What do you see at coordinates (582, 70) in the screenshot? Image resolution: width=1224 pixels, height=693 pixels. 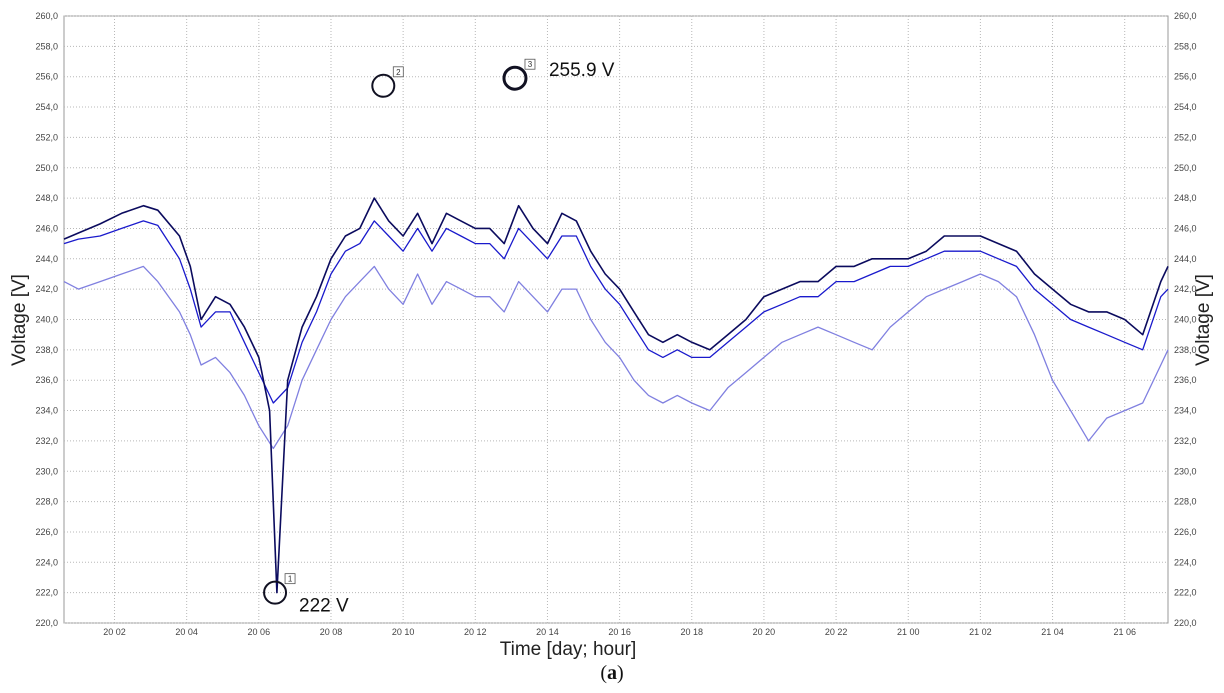 I see `marker-label: 255.9 V` at bounding box center [582, 70].